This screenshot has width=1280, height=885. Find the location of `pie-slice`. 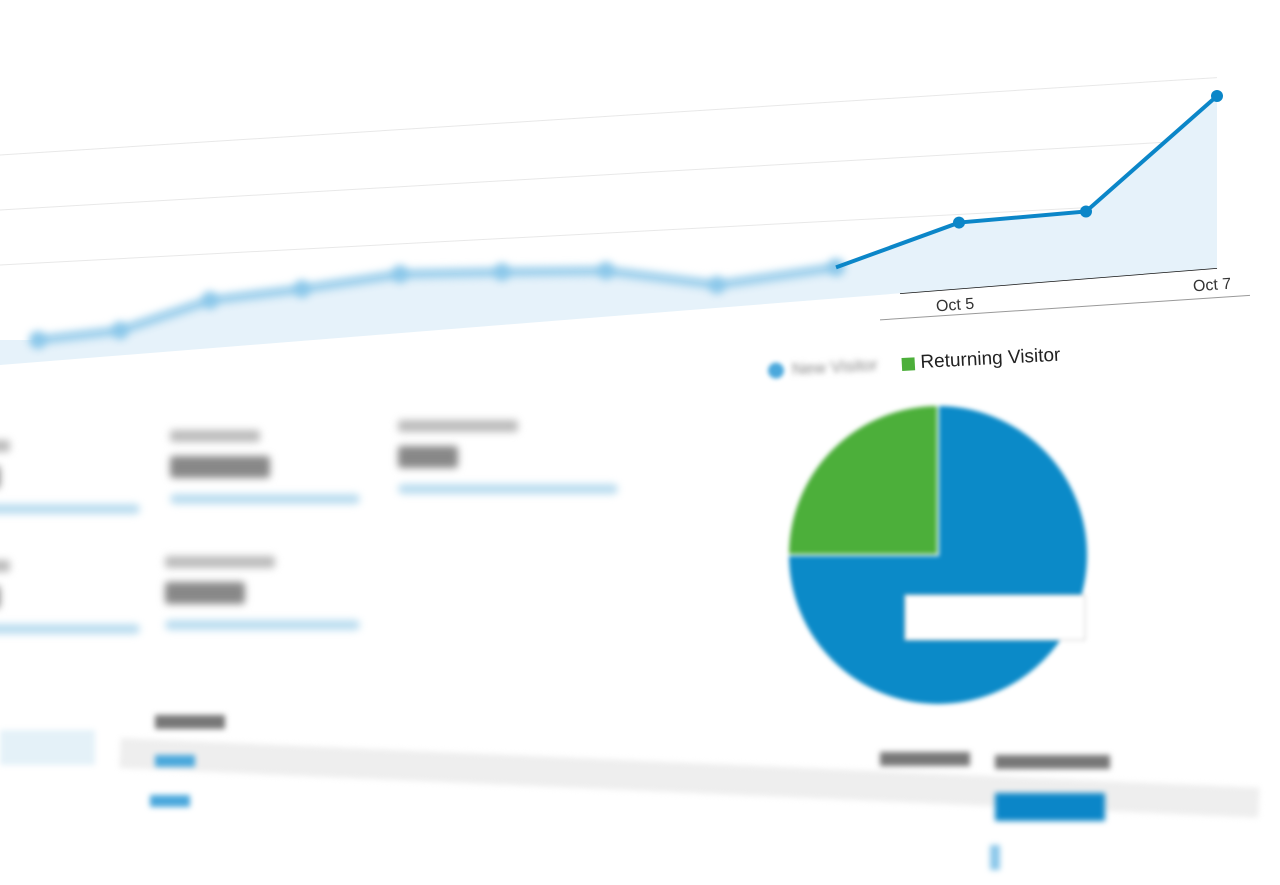

pie-slice is located at coordinates (862, 479).